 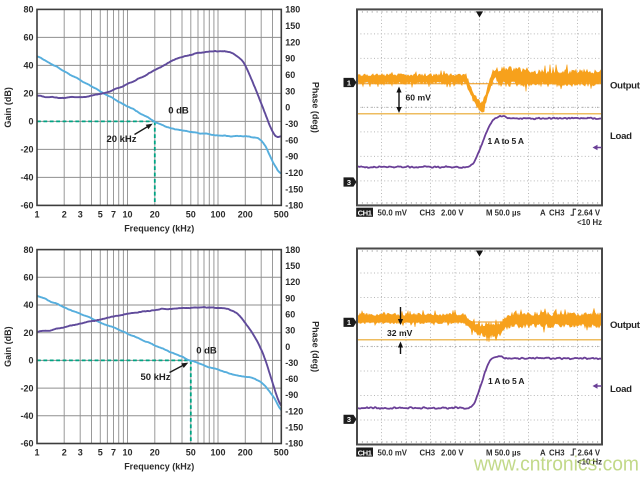 What do you see at coordinates (400, 333) in the screenshot?
I see `svg-text: 32 mV` at bounding box center [400, 333].